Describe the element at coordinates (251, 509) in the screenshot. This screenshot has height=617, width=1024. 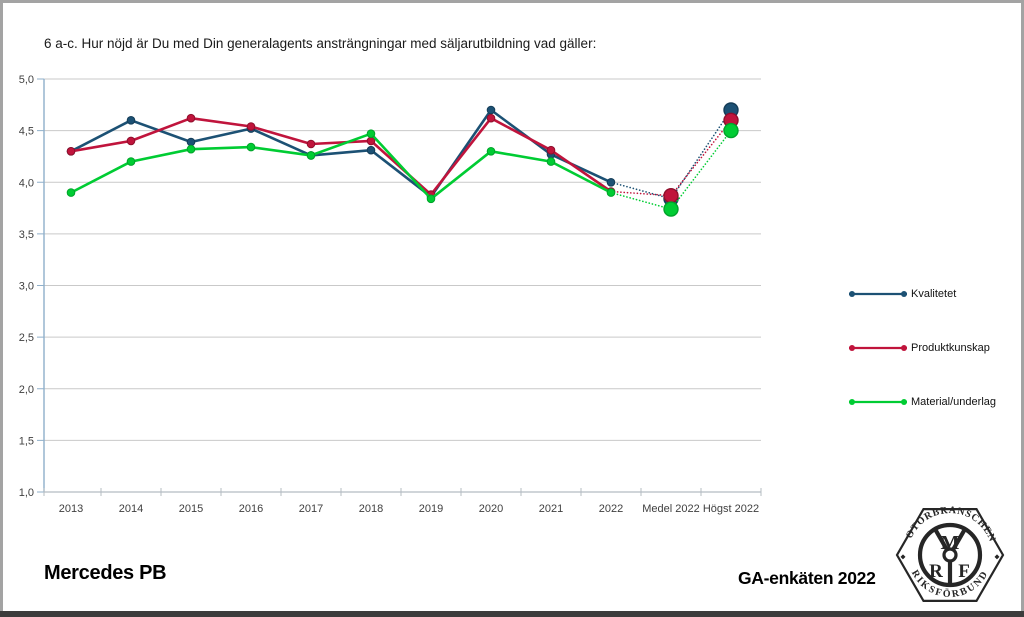
I see `x-axis-label: 2016` at that location.